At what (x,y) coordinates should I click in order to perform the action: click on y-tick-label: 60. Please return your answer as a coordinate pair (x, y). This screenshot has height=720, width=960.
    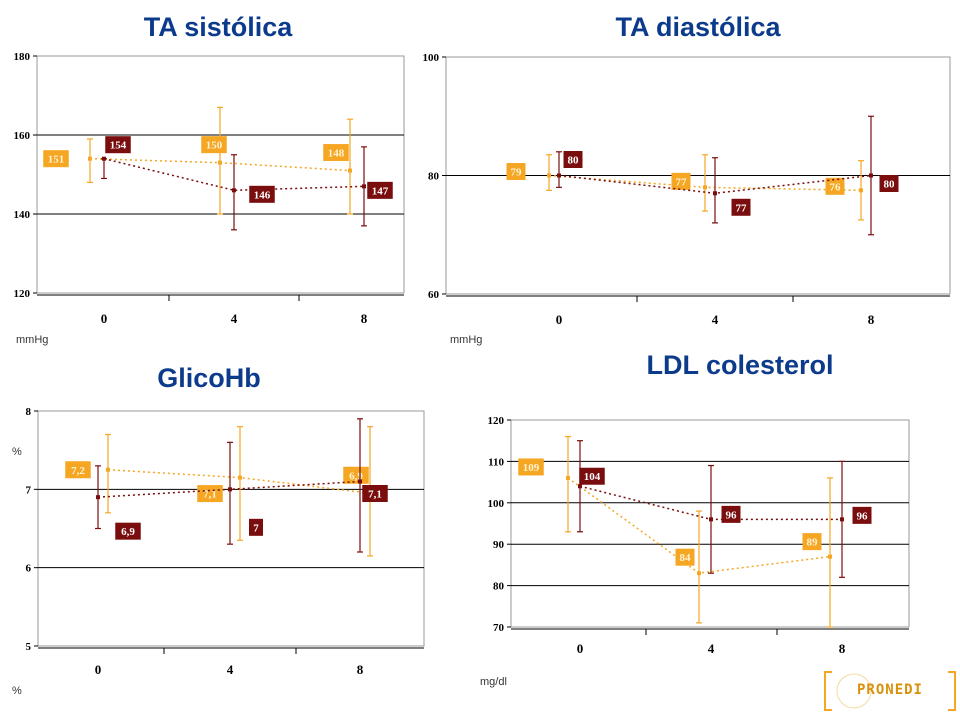
    Looking at the image, I should click on (434, 295).